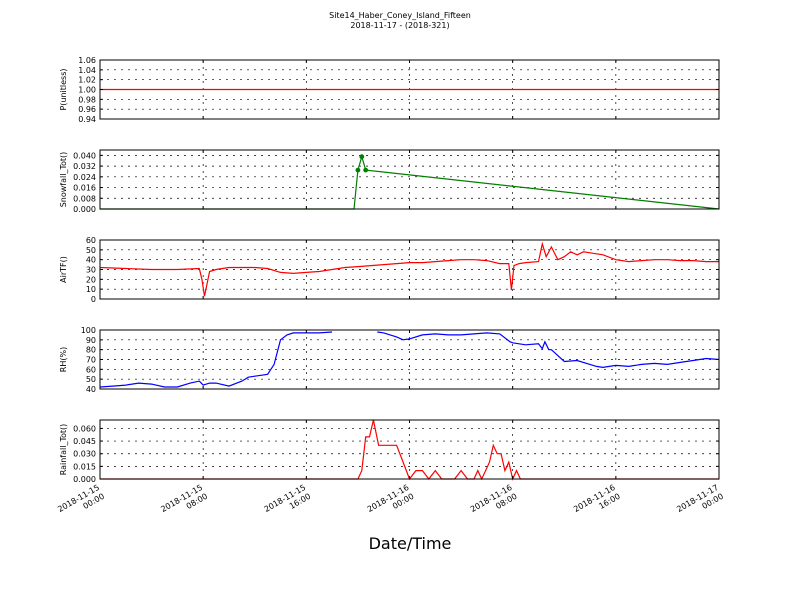 This screenshot has height=600, width=800. I want to click on y-tick-label: 30, so click(91, 270).